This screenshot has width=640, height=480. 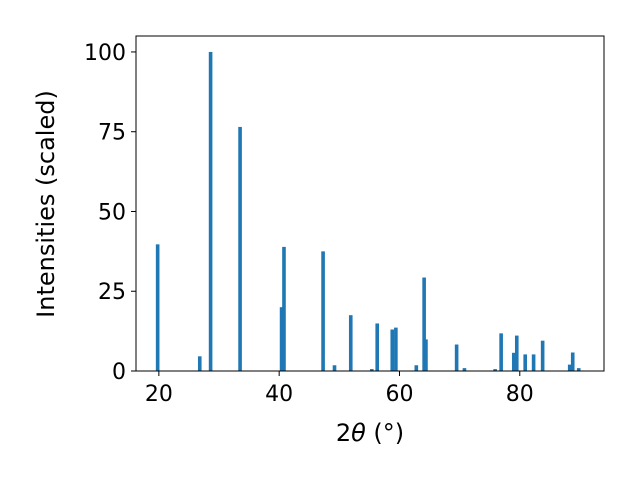 I want to click on y-tick-label: 100, so click(x=105, y=53).